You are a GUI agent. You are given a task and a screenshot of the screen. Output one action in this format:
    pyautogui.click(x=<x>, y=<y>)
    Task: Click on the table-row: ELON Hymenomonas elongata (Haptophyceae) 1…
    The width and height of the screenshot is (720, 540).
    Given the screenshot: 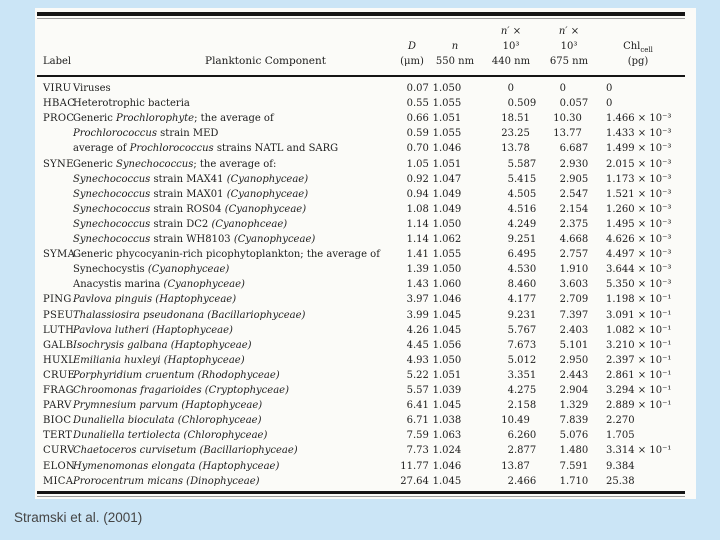 What is the action you would take?
    pyautogui.click(x=365, y=466)
    